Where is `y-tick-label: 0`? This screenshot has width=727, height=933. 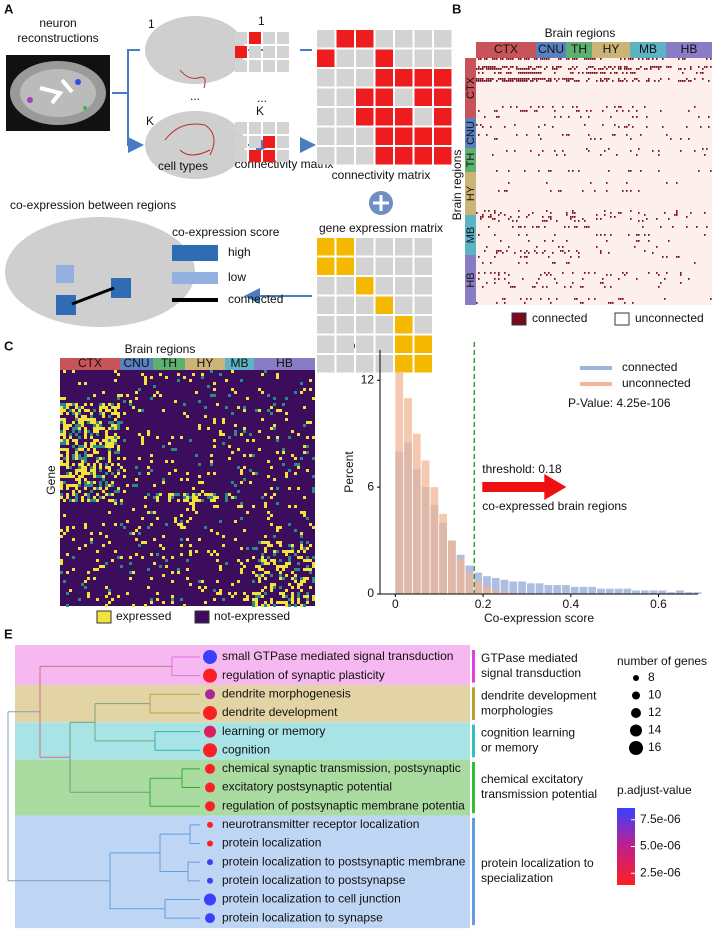
y-tick-label: 0 is located at coordinates (370, 593).